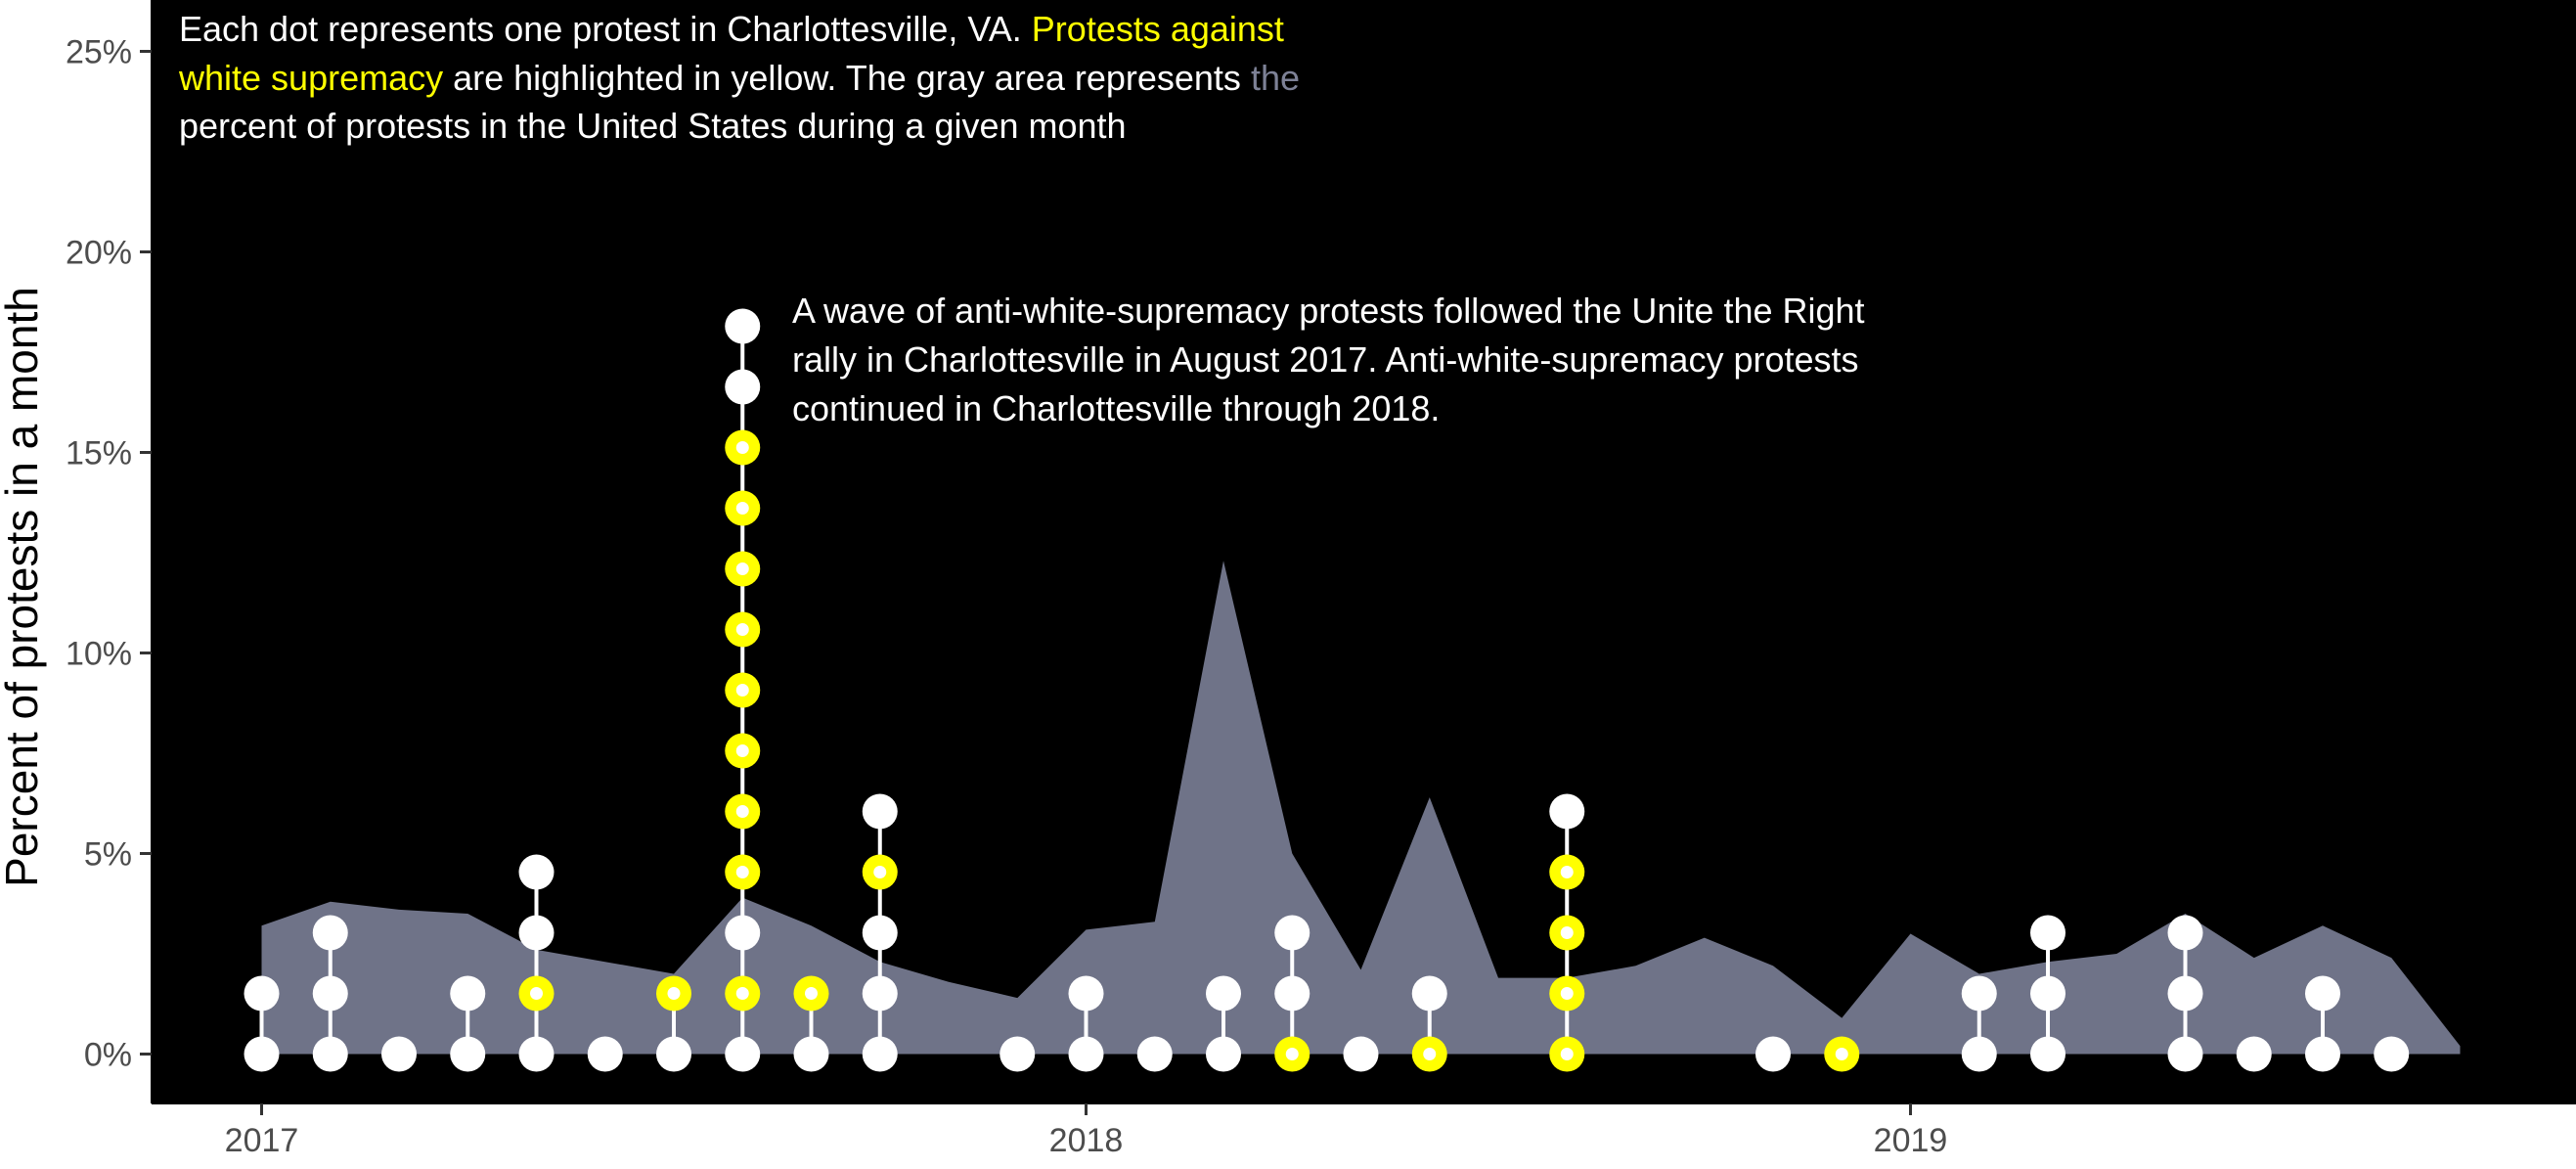 Image resolution: width=2576 pixels, height=1169 pixels. Describe the element at coordinates (262, 1140) in the screenshot. I see `x-tick-label: 2017` at that location.